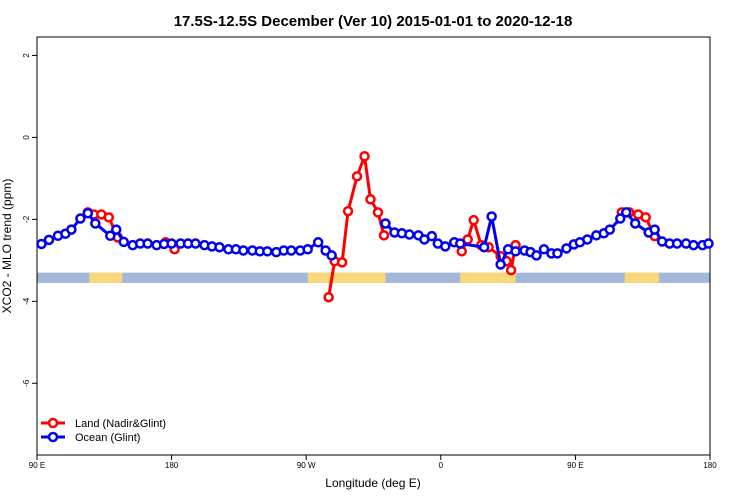 This screenshot has width=750, height=500. I want to click on y-tick-label: -2, so click(26, 219).